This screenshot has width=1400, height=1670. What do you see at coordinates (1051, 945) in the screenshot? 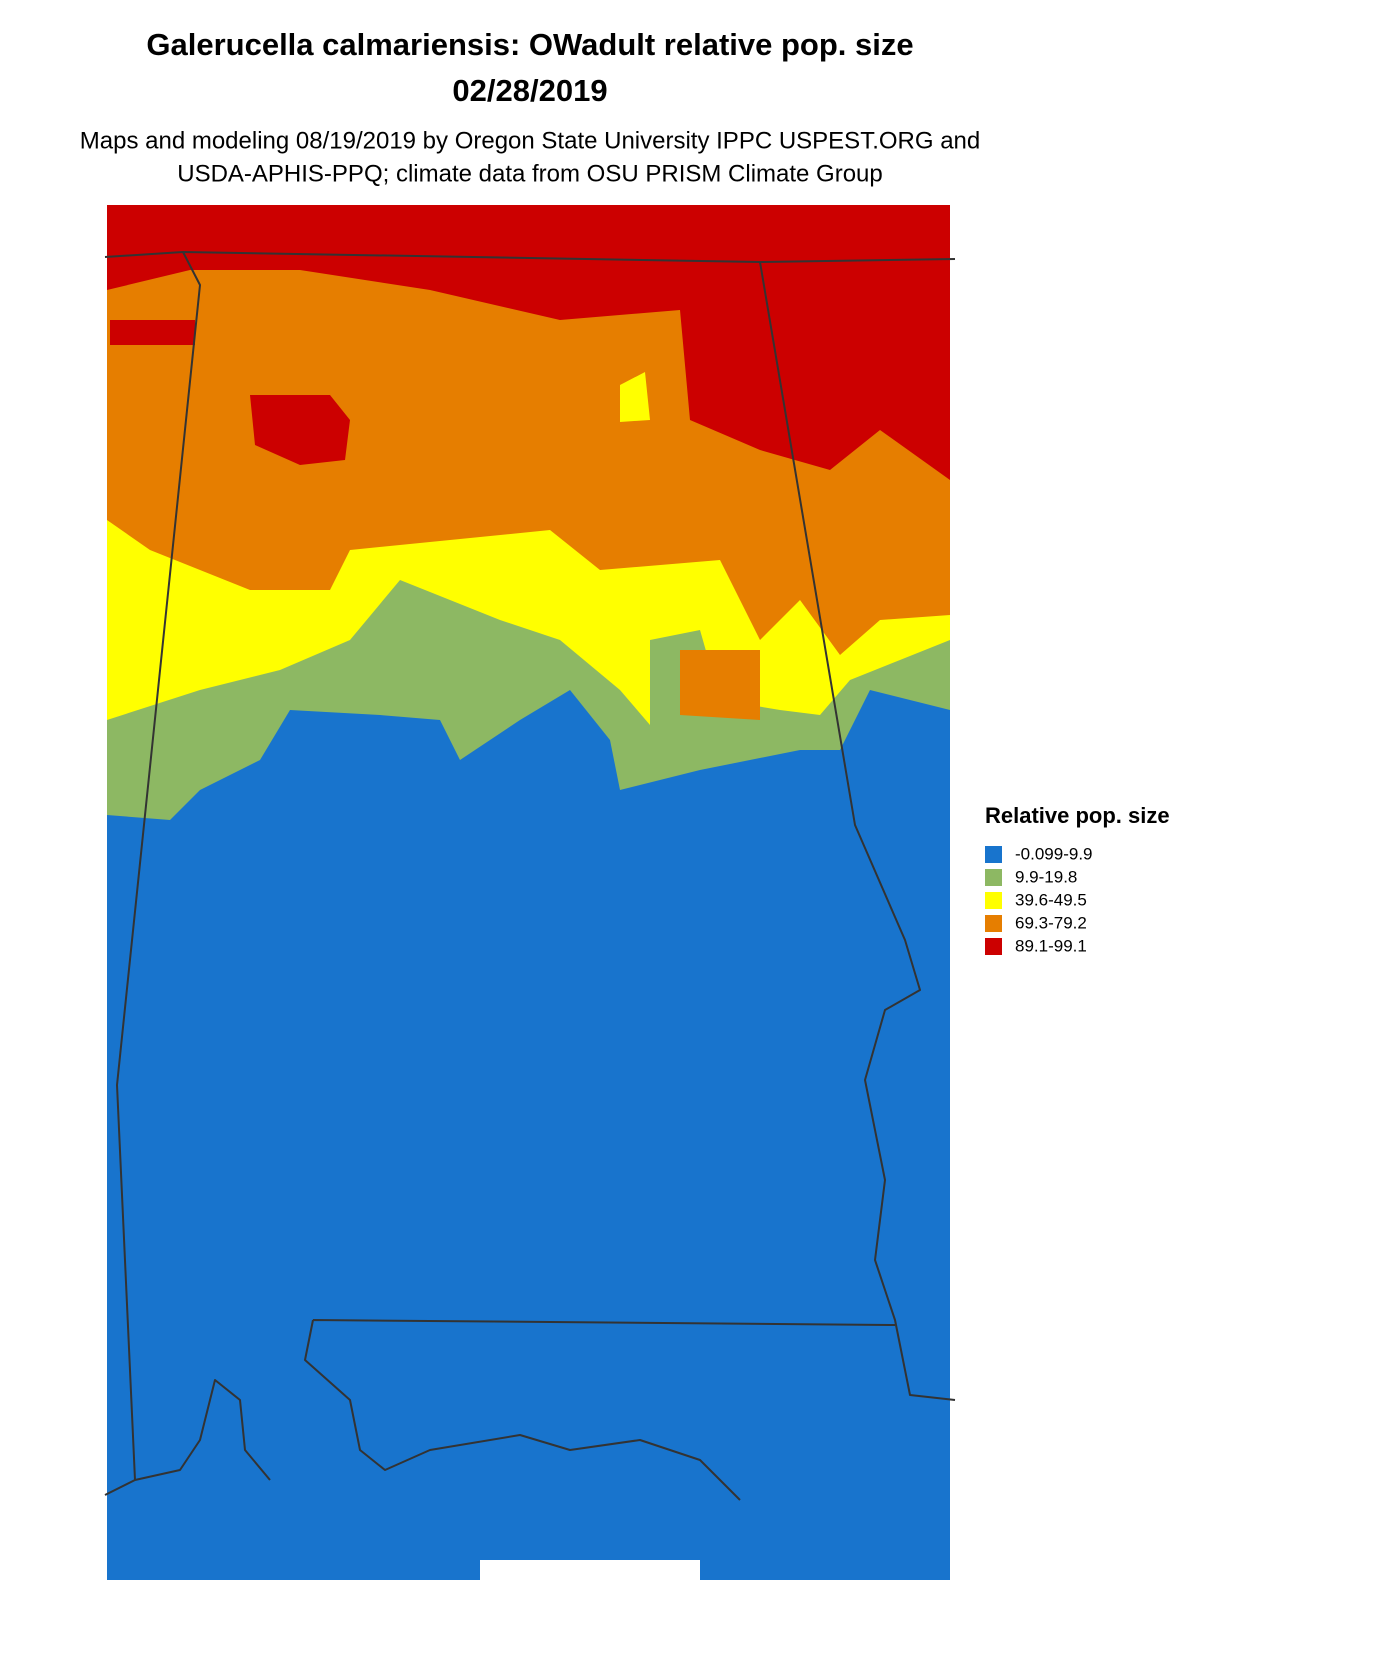
I see `legend-label: 89.1-99.1` at bounding box center [1051, 945].